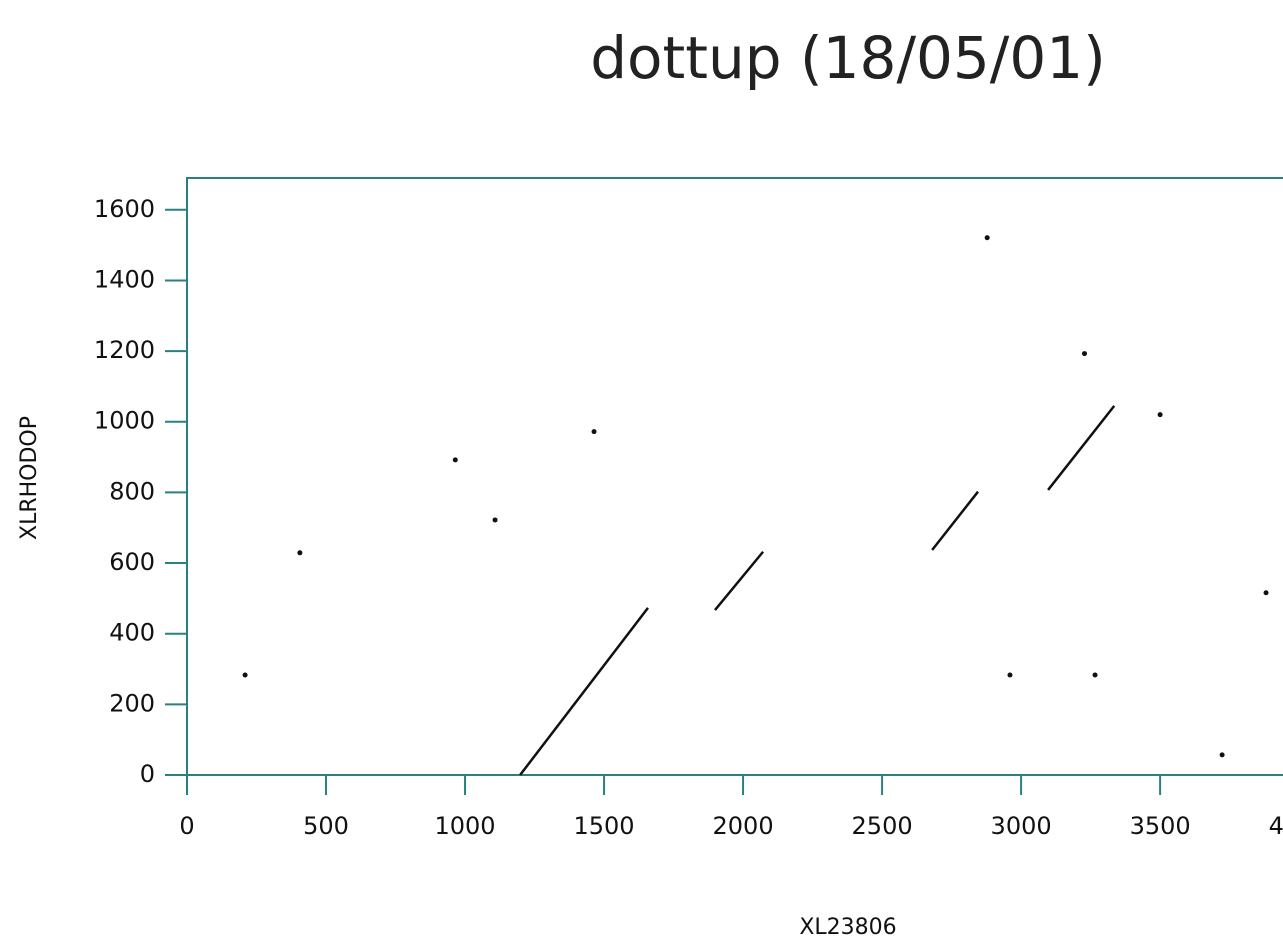 The image size is (1283, 944). I want to click on y-tick-label: 200, so click(132, 703).